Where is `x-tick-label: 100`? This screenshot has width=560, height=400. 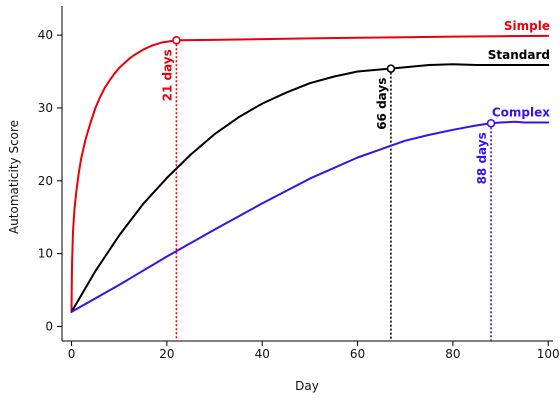 x-tick-label: 100 is located at coordinates (548, 354).